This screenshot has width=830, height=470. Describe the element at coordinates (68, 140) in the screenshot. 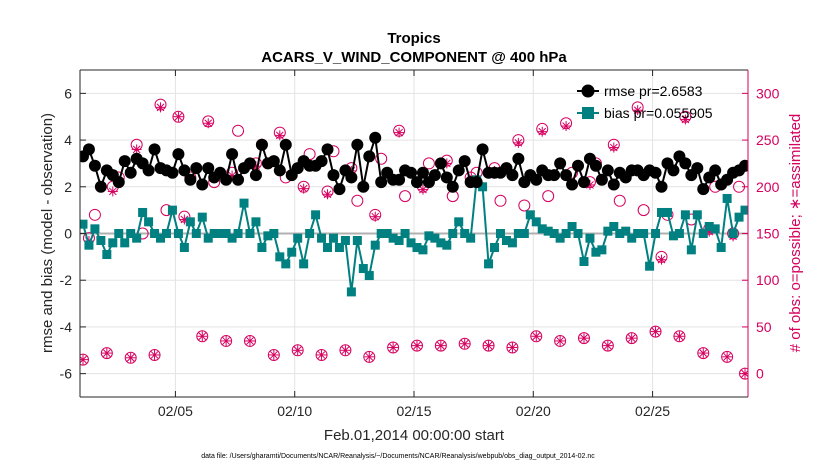

I see `y-tick-label-5: 4` at that location.